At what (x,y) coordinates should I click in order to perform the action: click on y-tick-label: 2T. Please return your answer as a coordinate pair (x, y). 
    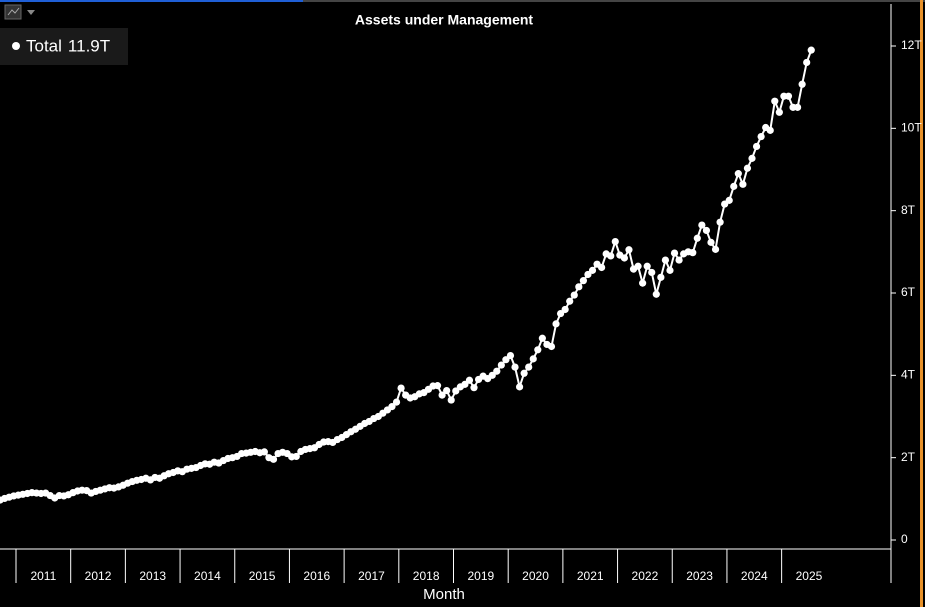
    Looking at the image, I should click on (908, 457).